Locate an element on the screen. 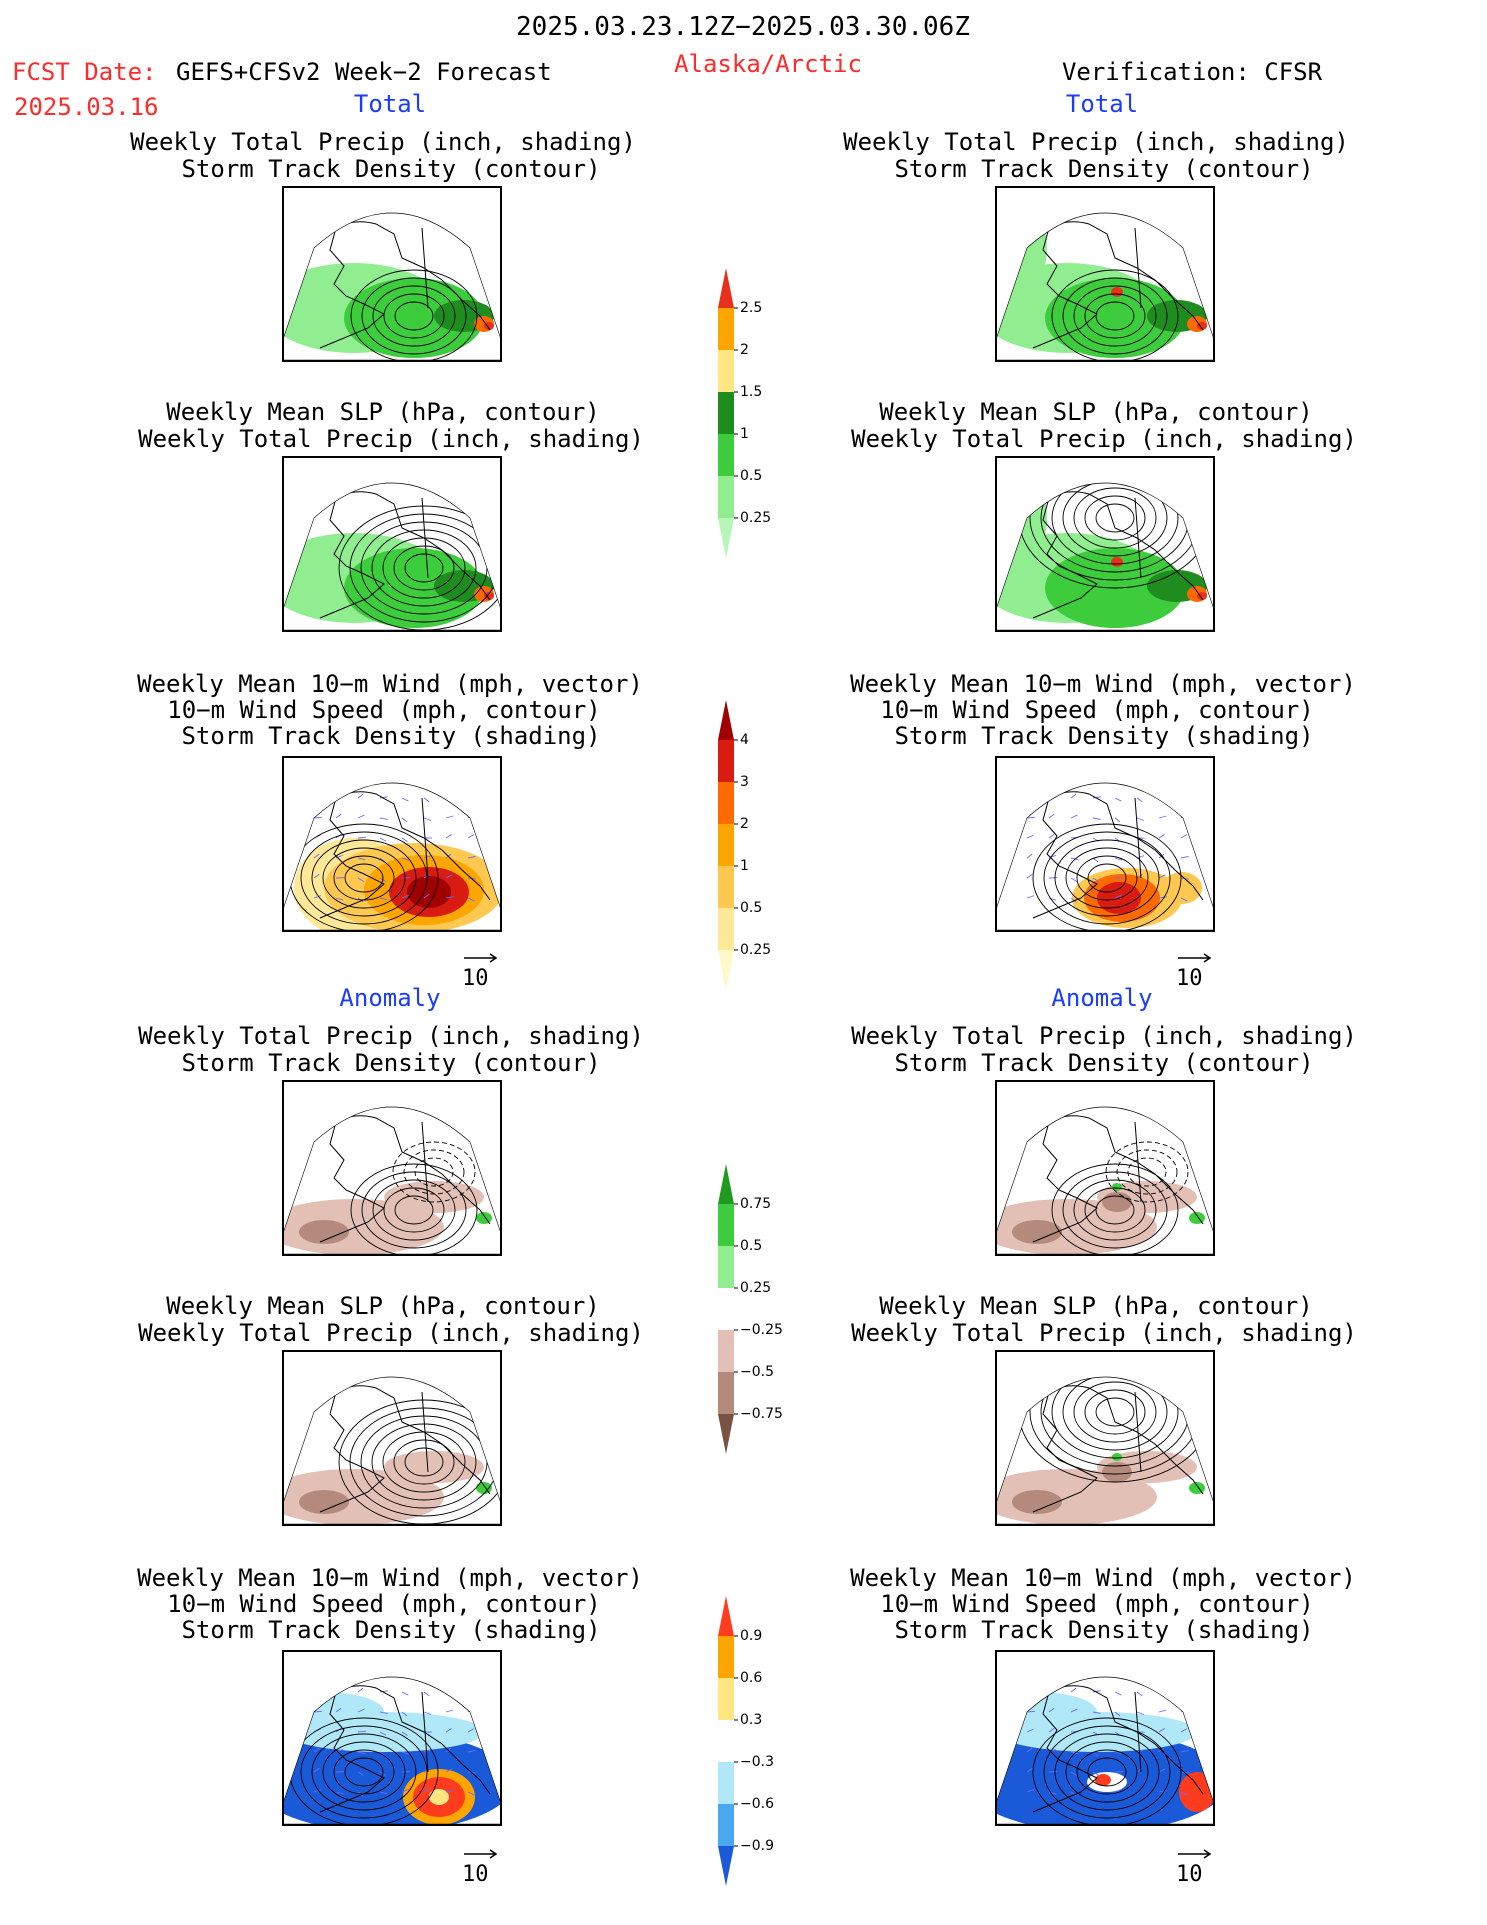 The width and height of the screenshot is (1487, 1925). panel-title-line: Weekly Mean 10−m Wind (mph, vector) is located at coordinates (1103, 684).